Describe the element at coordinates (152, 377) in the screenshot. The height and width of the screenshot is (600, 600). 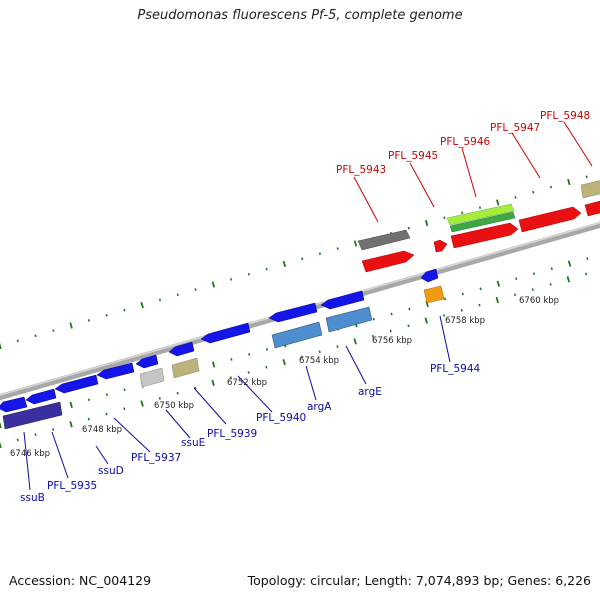
I see `gene-ssue` at that location.